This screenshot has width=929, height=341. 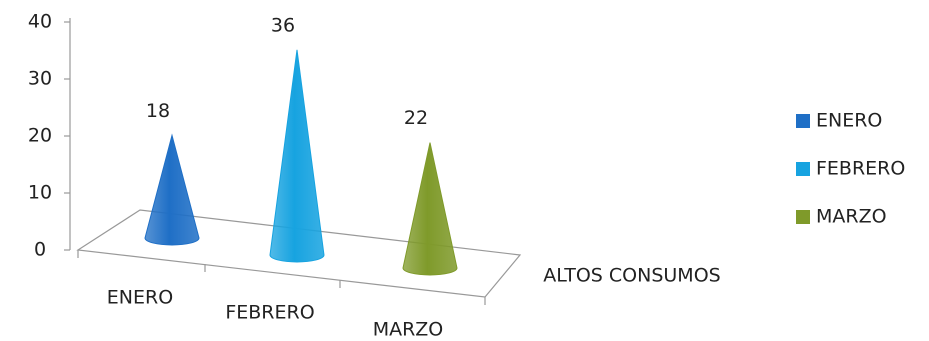 I want to click on x-tick-label: MARZO, so click(x=408, y=330).